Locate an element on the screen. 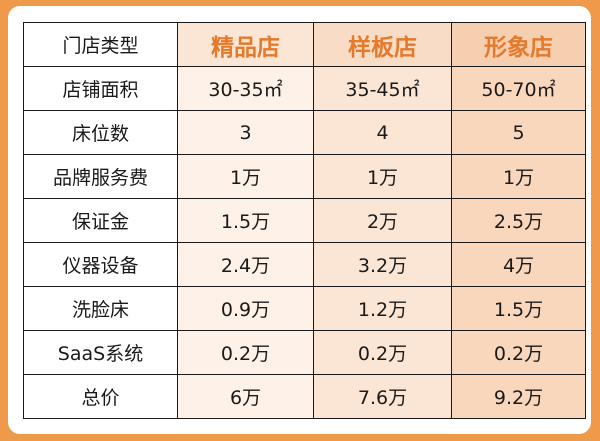 This screenshot has height=441, width=600. value-cell: 35-45㎡ is located at coordinates (382, 88).